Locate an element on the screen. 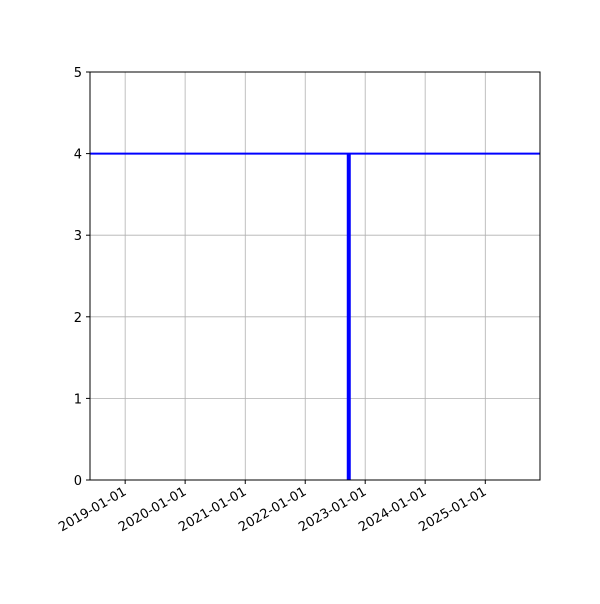 The image size is (600, 604). y-tick-label: 5 is located at coordinates (78, 73).